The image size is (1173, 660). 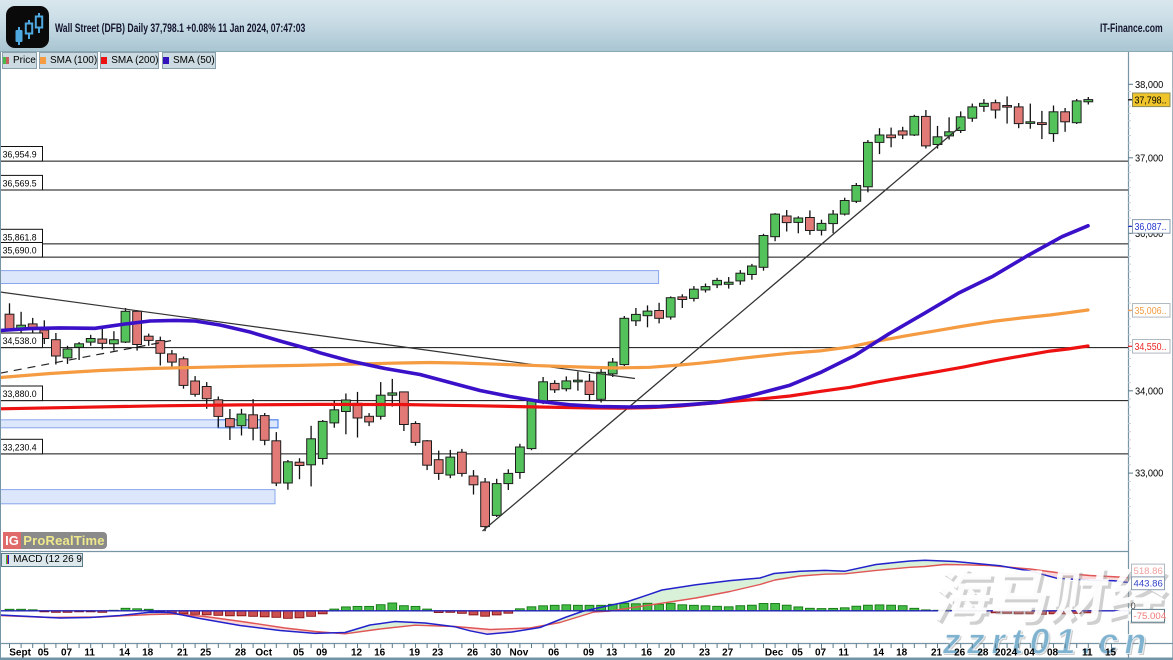 What do you see at coordinates (1149, 474) in the screenshot?
I see `svg-text: 33,000` at bounding box center [1149, 474].